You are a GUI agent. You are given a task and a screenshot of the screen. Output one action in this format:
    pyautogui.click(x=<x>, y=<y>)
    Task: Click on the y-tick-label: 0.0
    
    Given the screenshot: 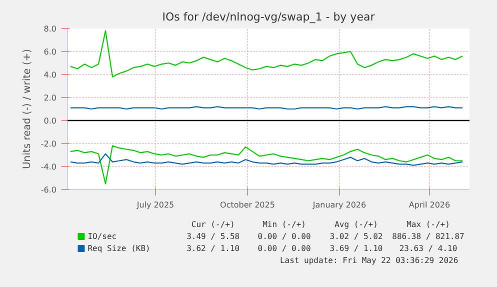 What is the action you would take?
    pyautogui.click(x=50, y=121)
    